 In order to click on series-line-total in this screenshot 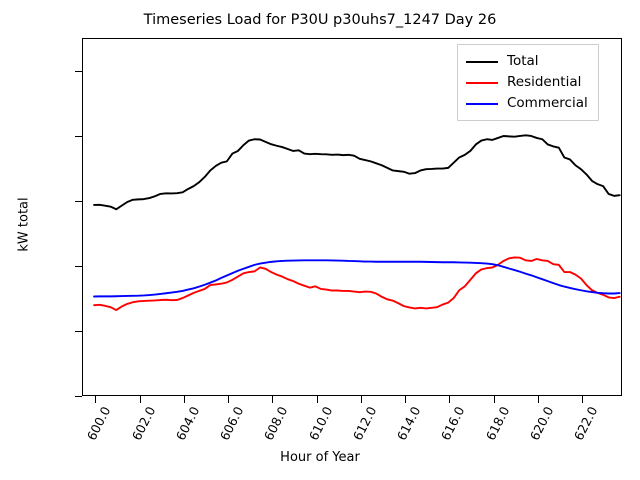, I will do `click(357, 172)`.